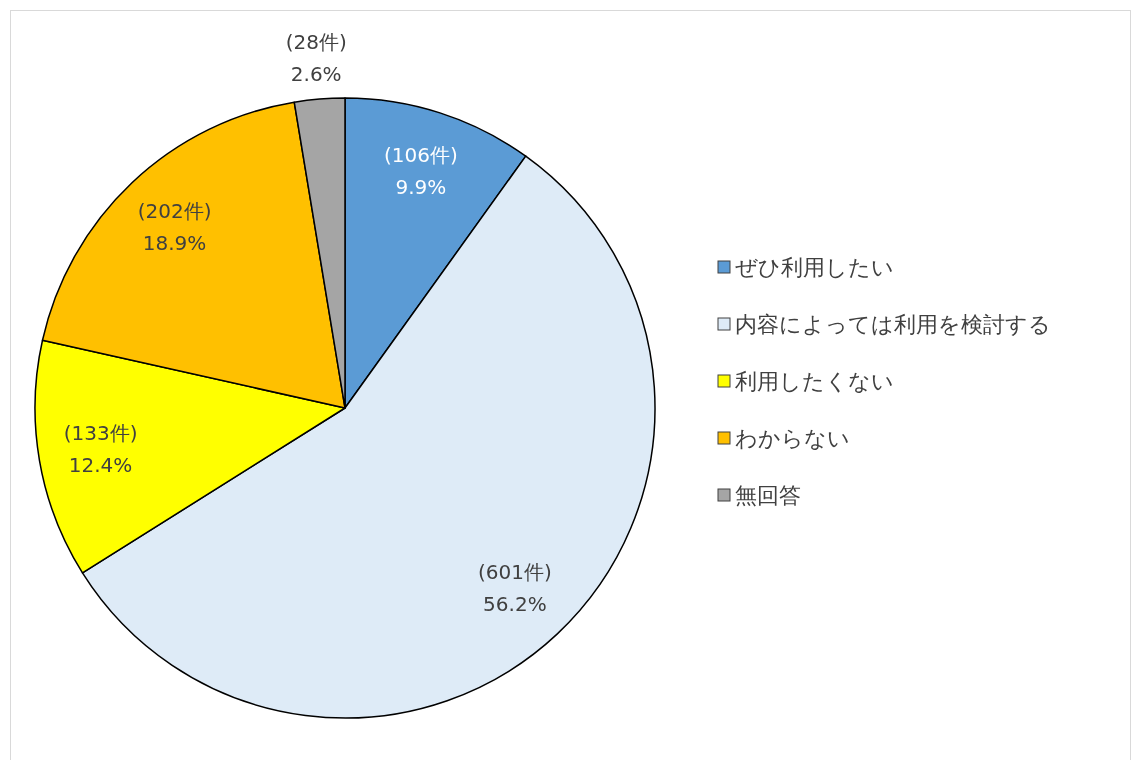  I want to click on data-label: (28件) 2.6%, so click(316, 57).